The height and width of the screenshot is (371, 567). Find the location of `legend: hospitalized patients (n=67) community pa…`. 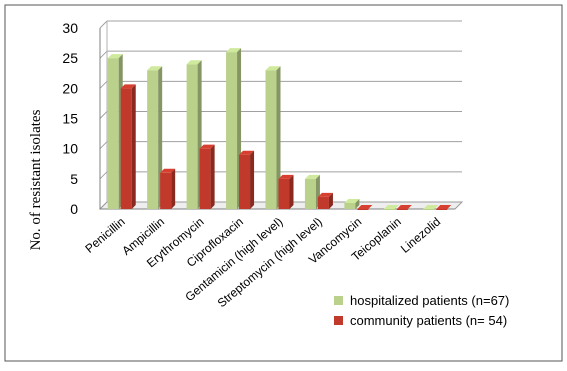

legend: hospitalized patients (n=67) community pa… is located at coordinates (421, 310).